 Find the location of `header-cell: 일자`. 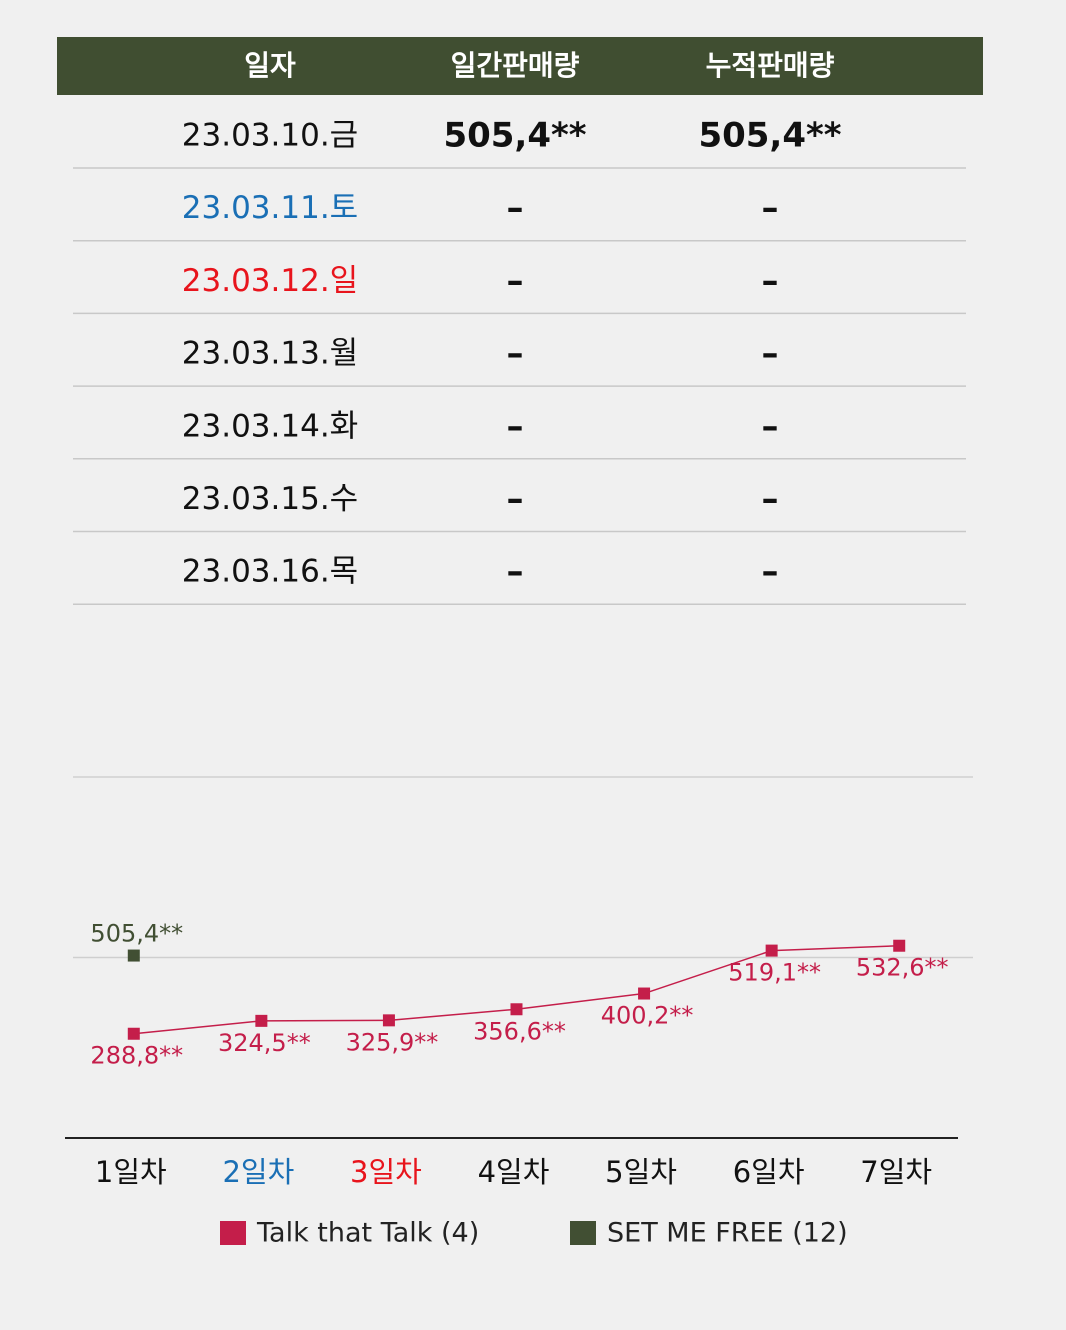

header-cell: 일자 is located at coordinates (270, 65).